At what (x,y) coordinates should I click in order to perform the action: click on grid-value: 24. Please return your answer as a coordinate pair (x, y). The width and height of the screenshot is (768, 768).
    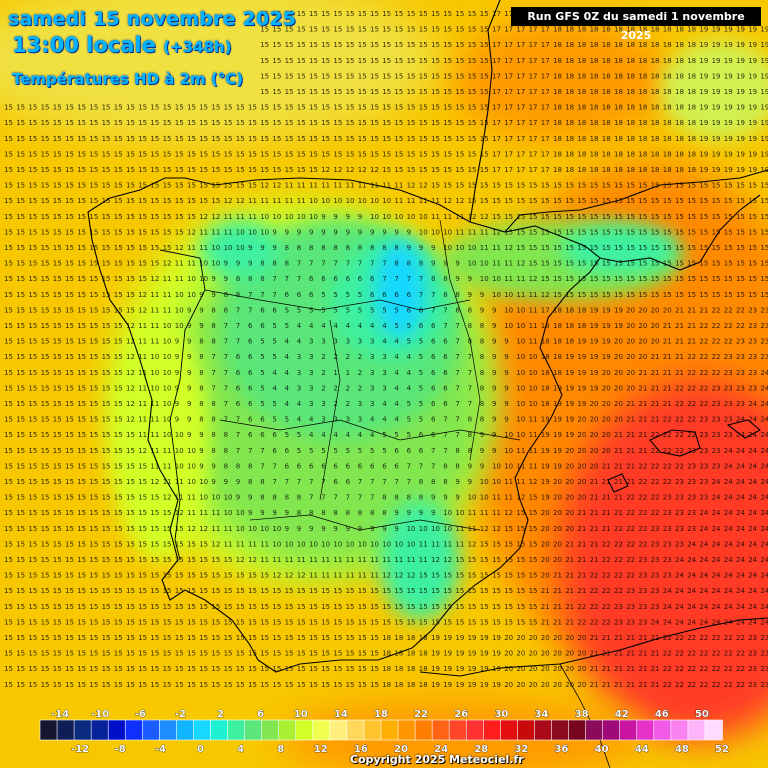
    Looking at the image, I should click on (667, 622).